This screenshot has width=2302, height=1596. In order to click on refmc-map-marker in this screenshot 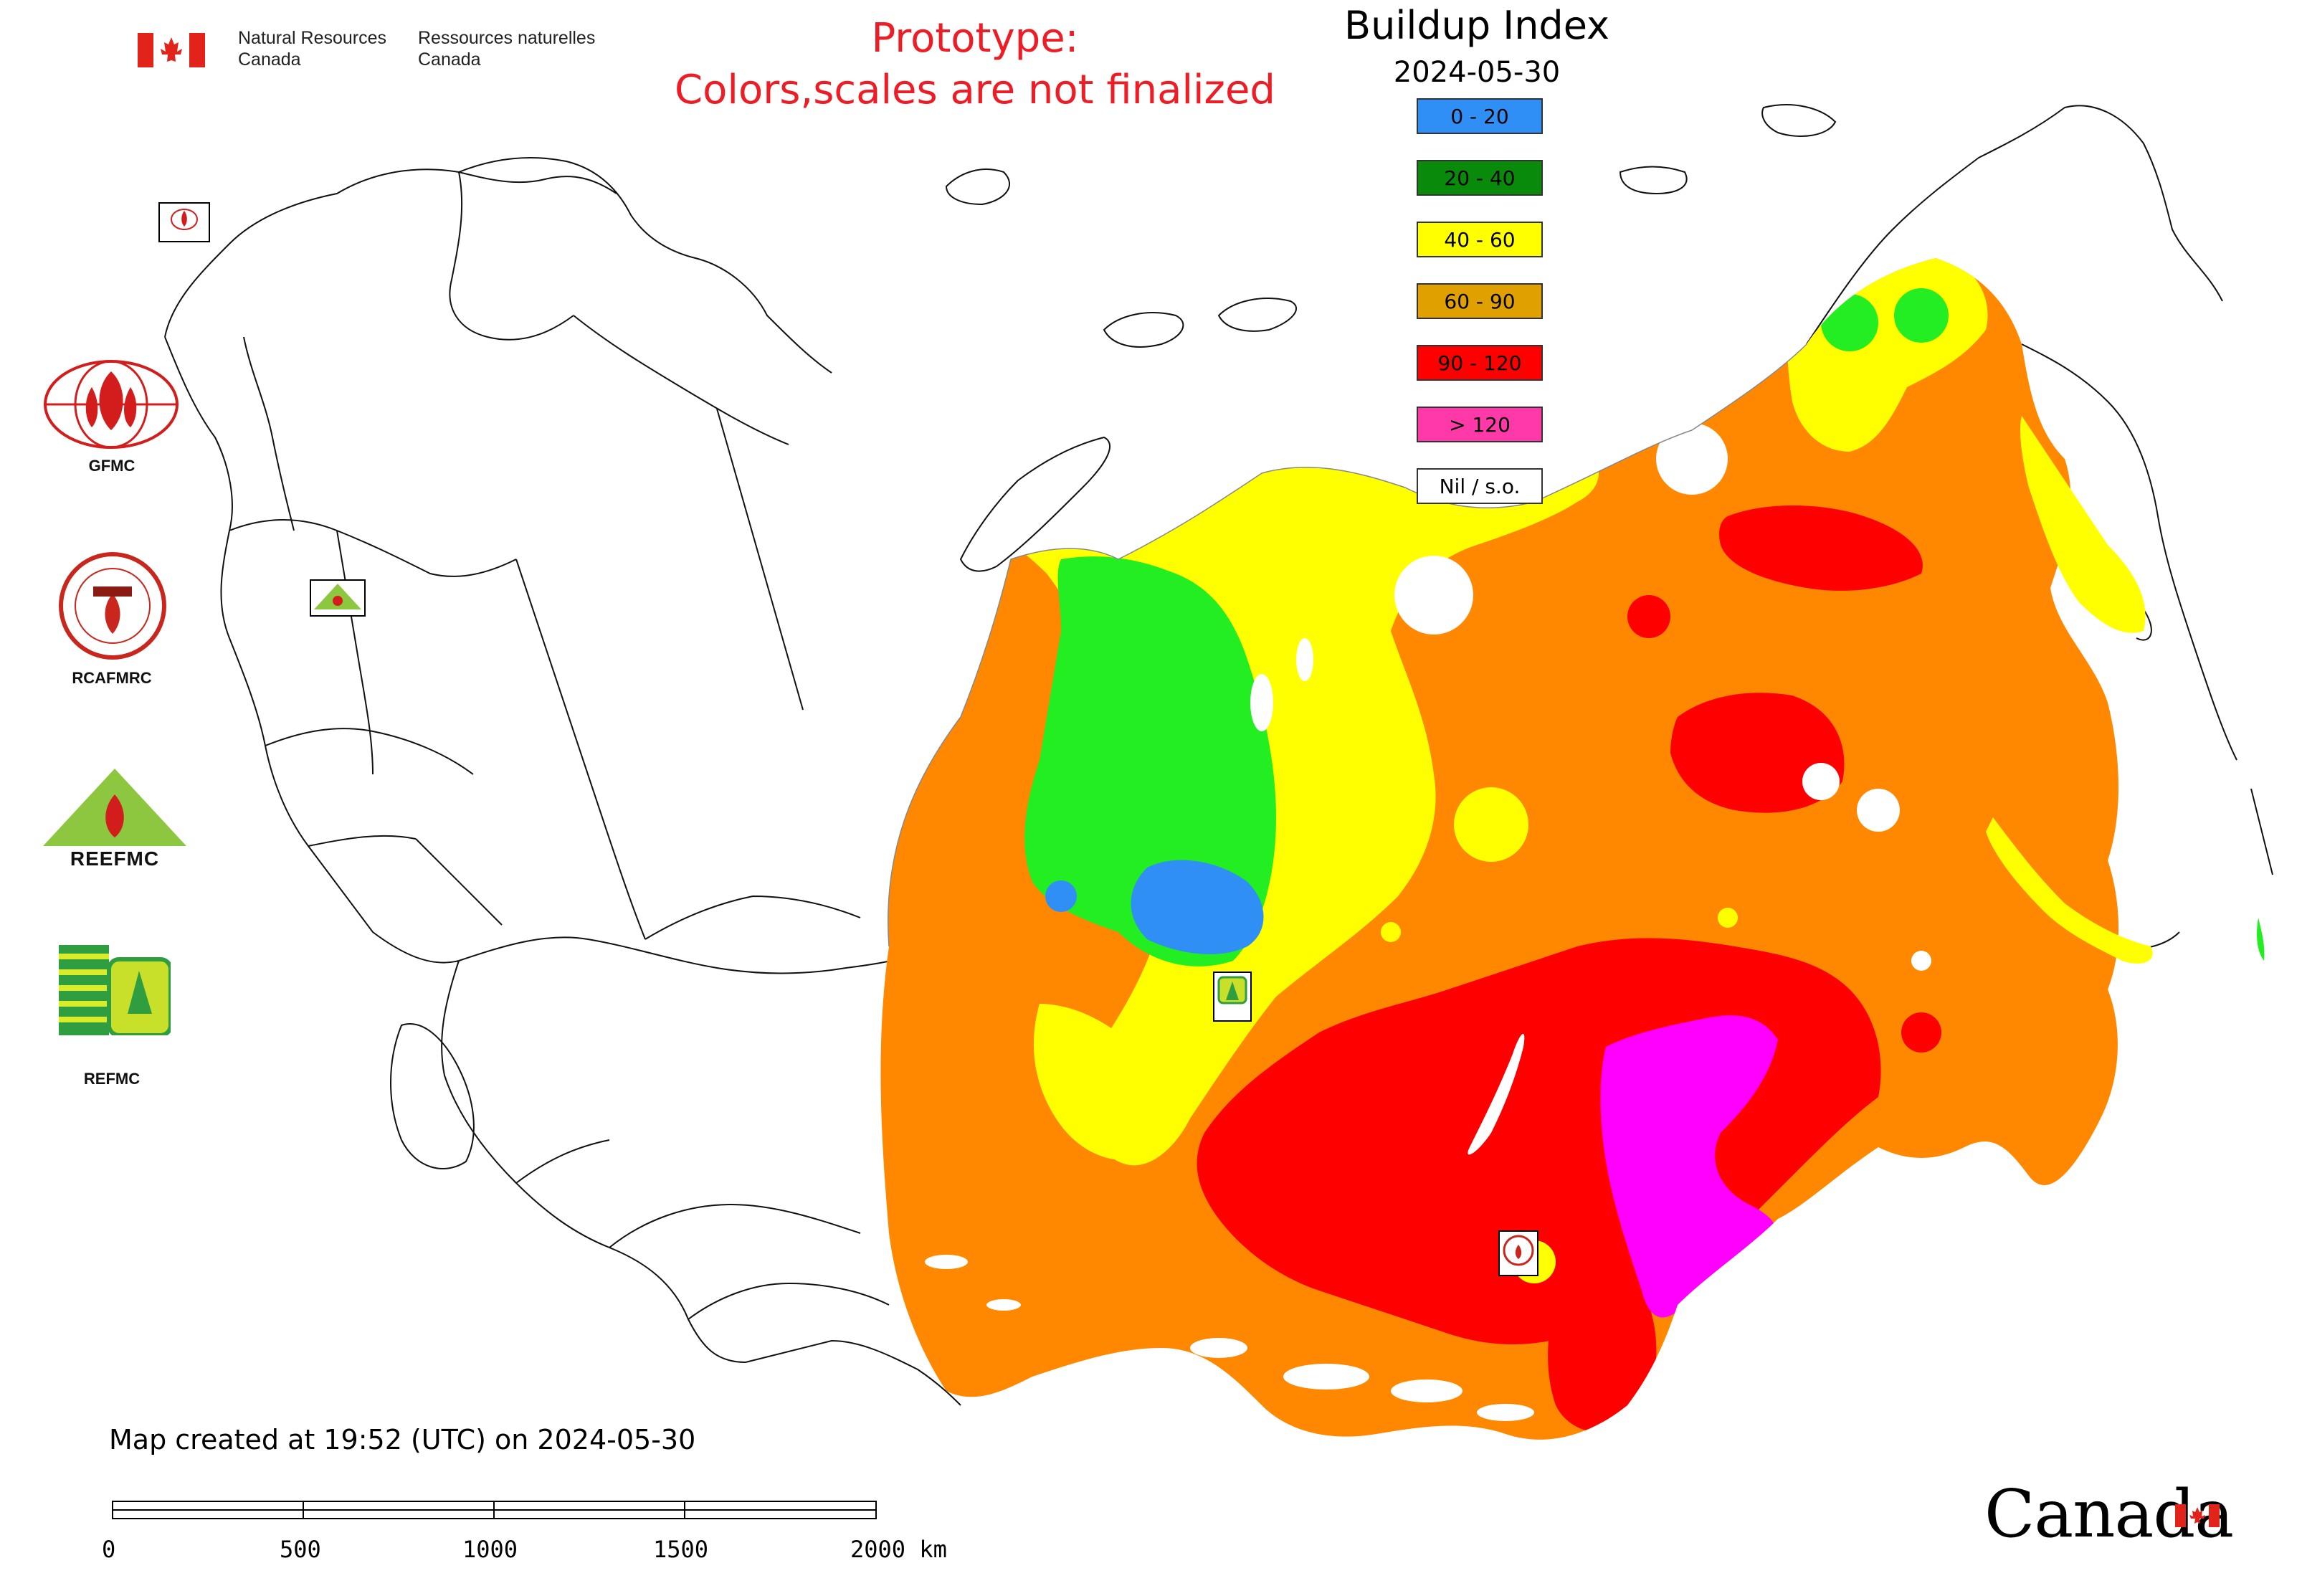, I will do `click(1232, 997)`.